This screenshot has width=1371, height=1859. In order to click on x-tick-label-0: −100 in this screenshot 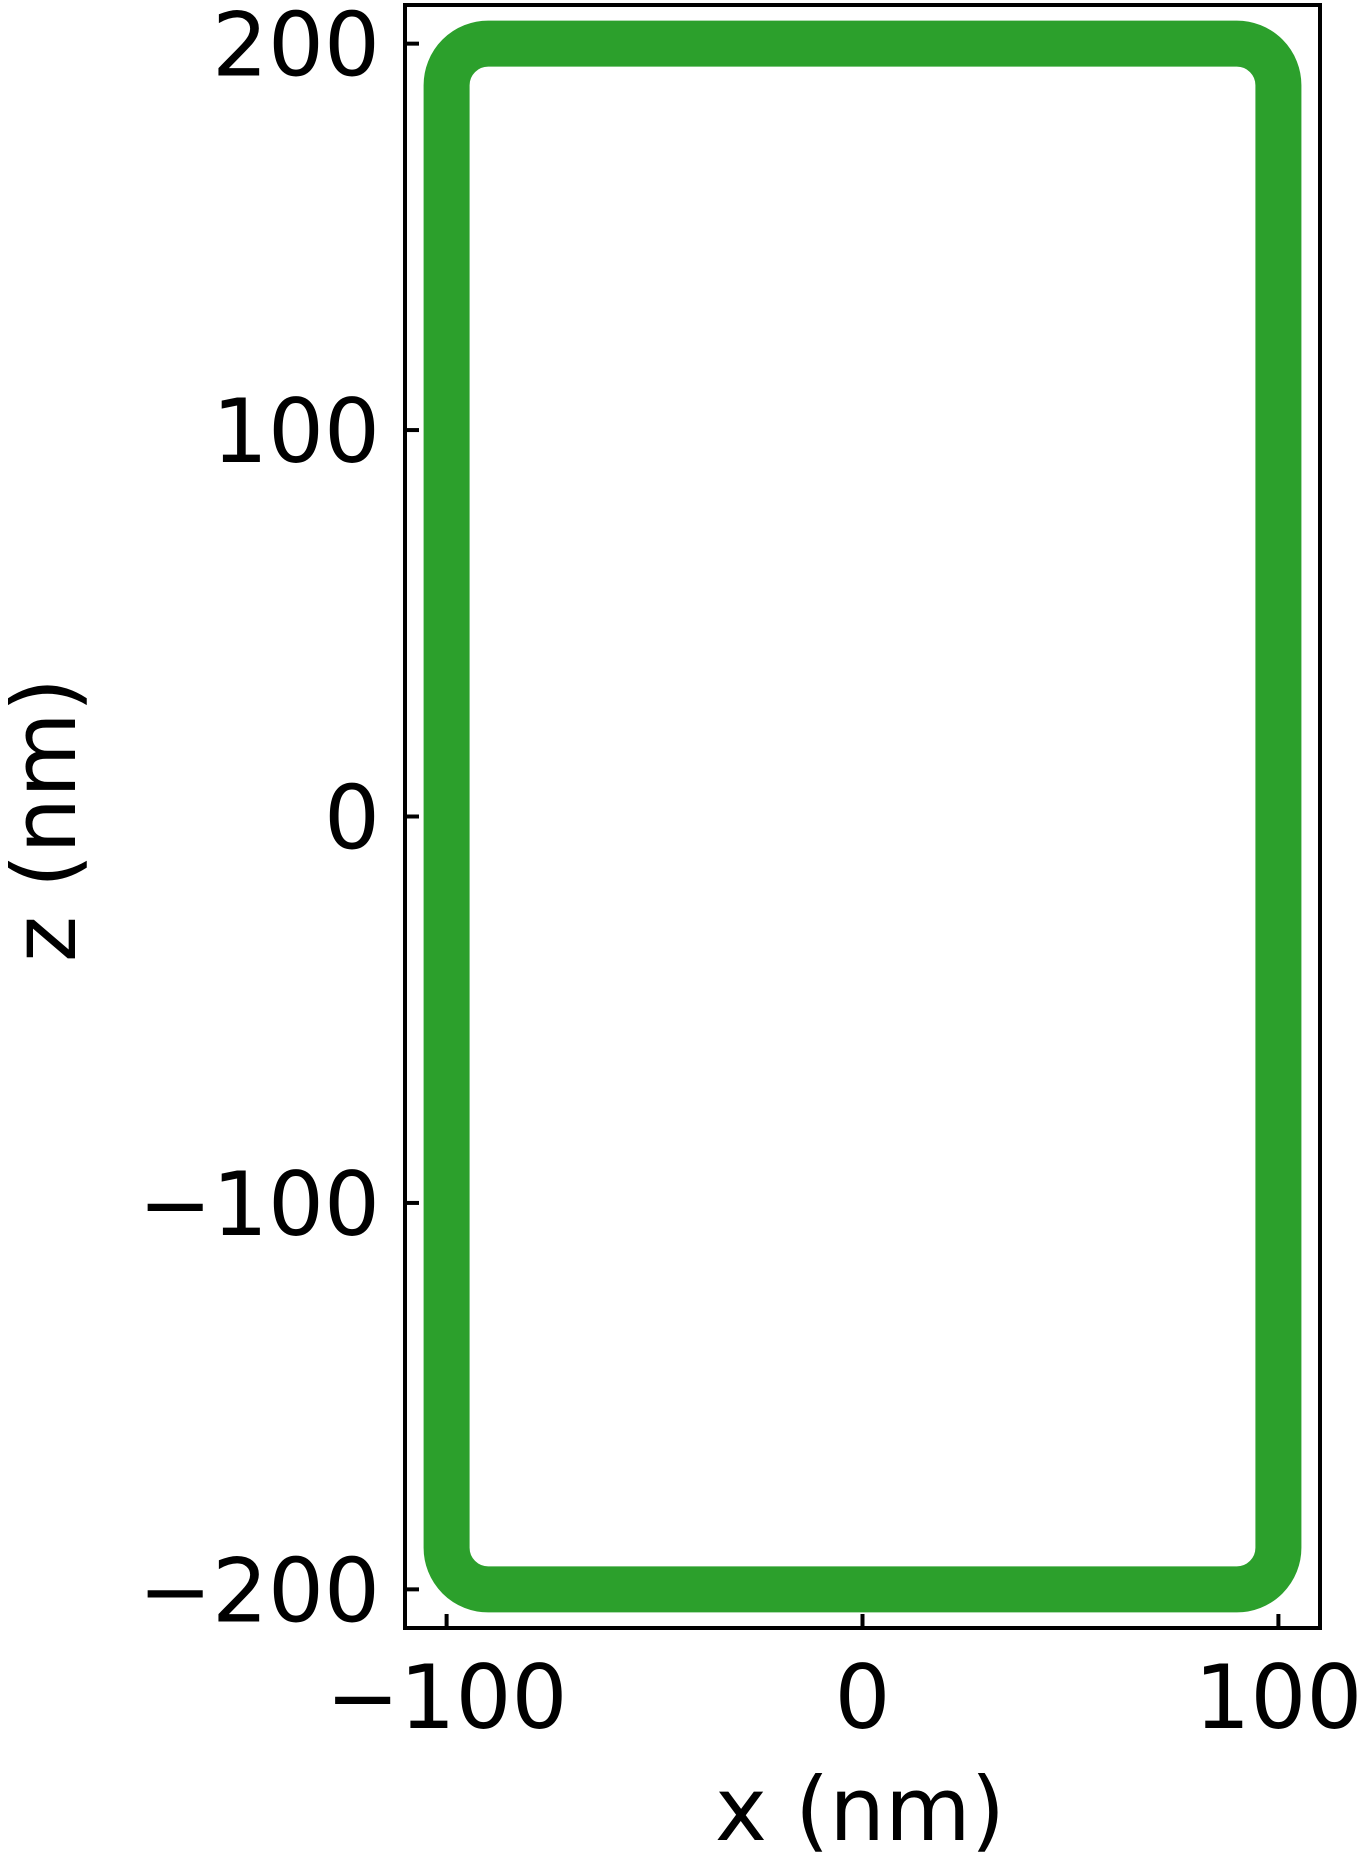, I will do `click(447, 1697)`.